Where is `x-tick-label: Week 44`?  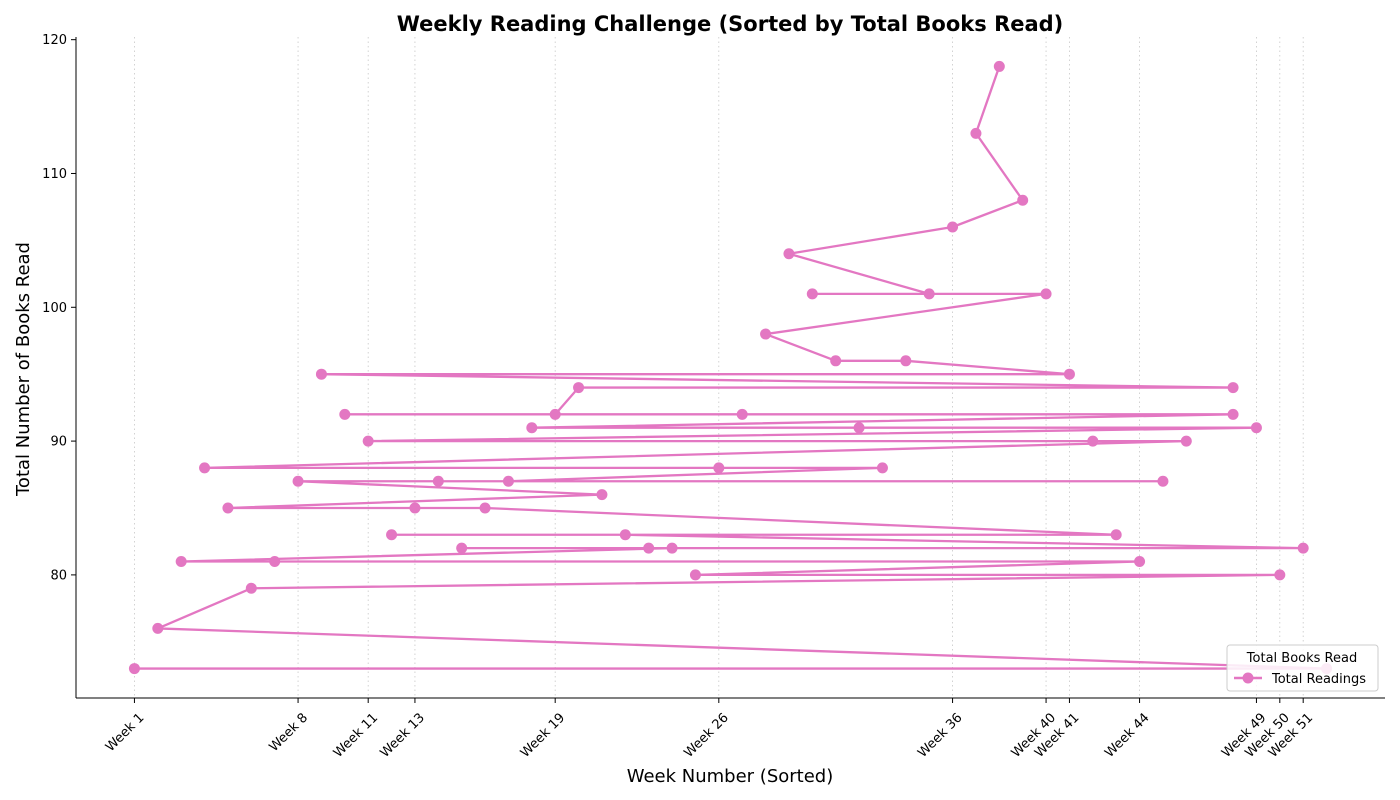 x-tick-label: Week 44 is located at coordinates (1127, 735).